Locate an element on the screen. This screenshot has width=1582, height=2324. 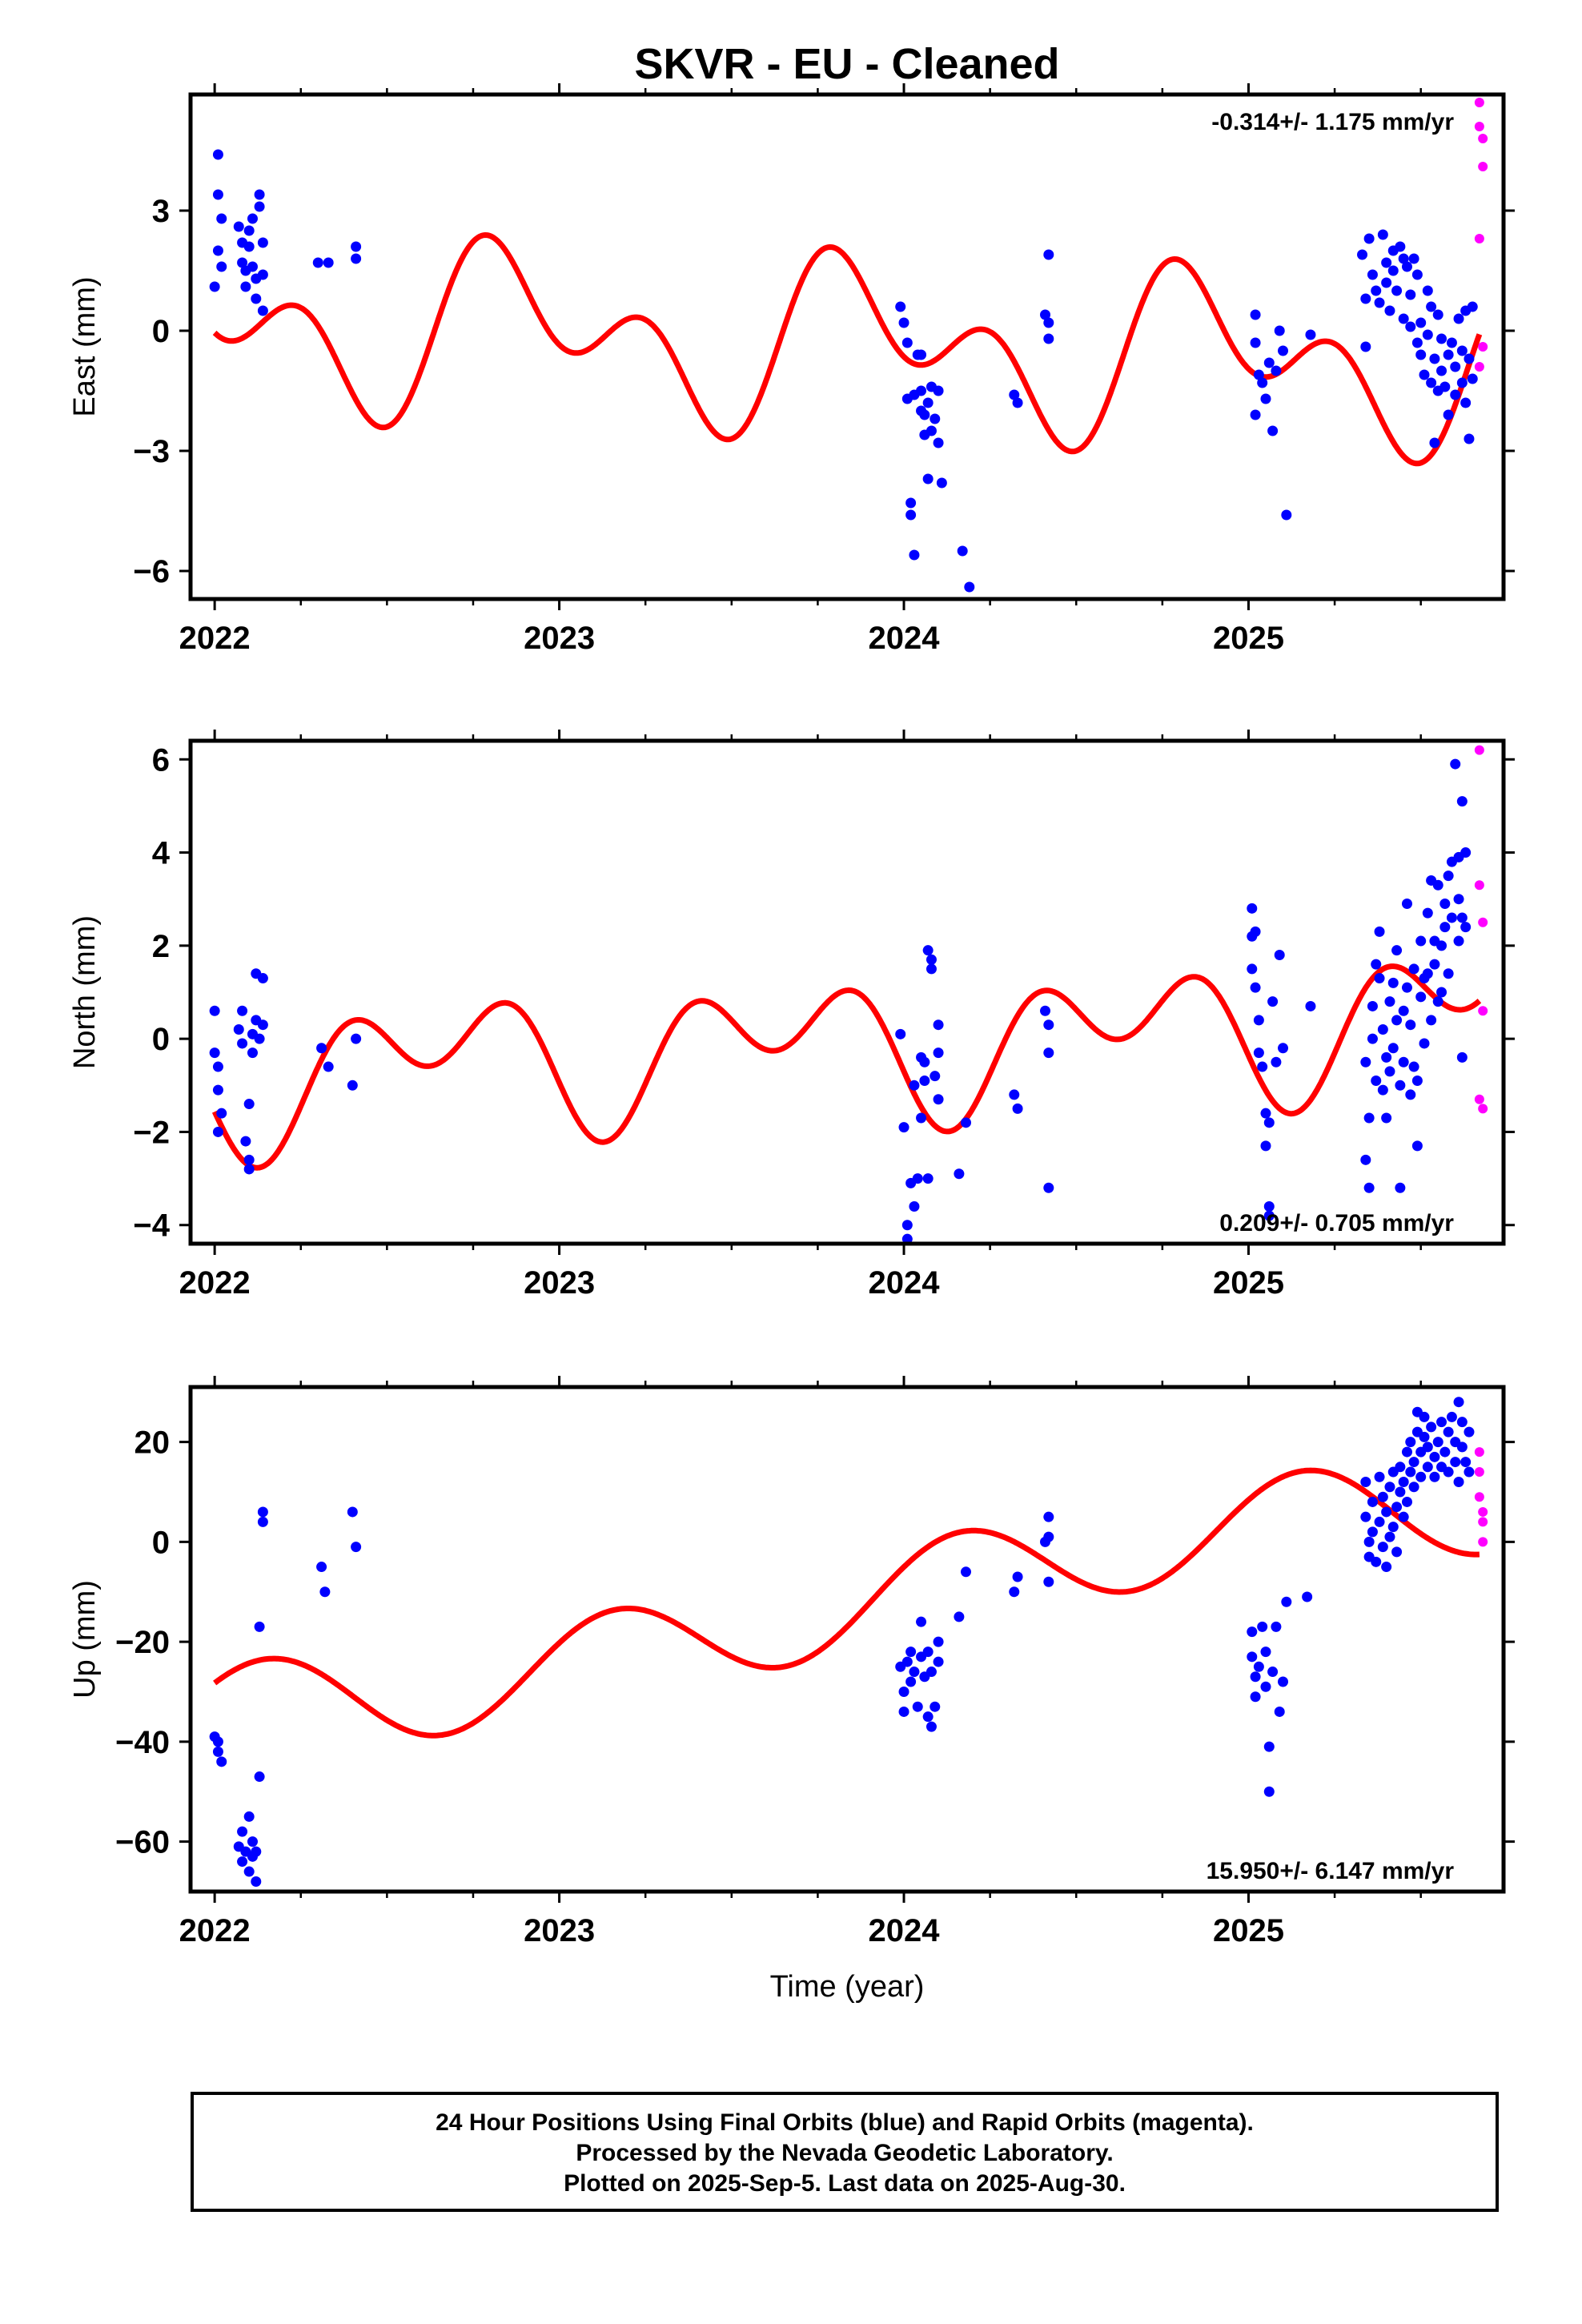
y-tick-label: −60 is located at coordinates (142, 1843).